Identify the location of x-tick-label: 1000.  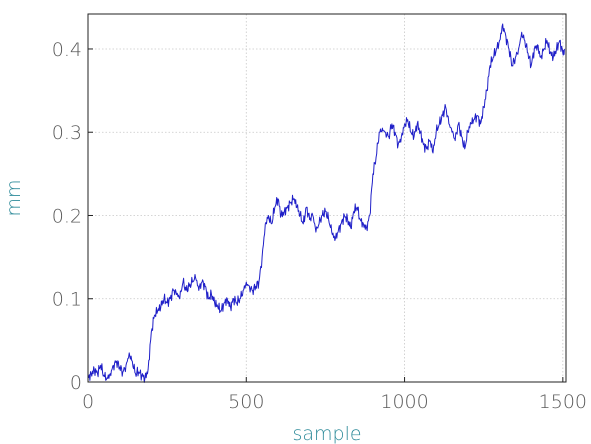
(404, 402).